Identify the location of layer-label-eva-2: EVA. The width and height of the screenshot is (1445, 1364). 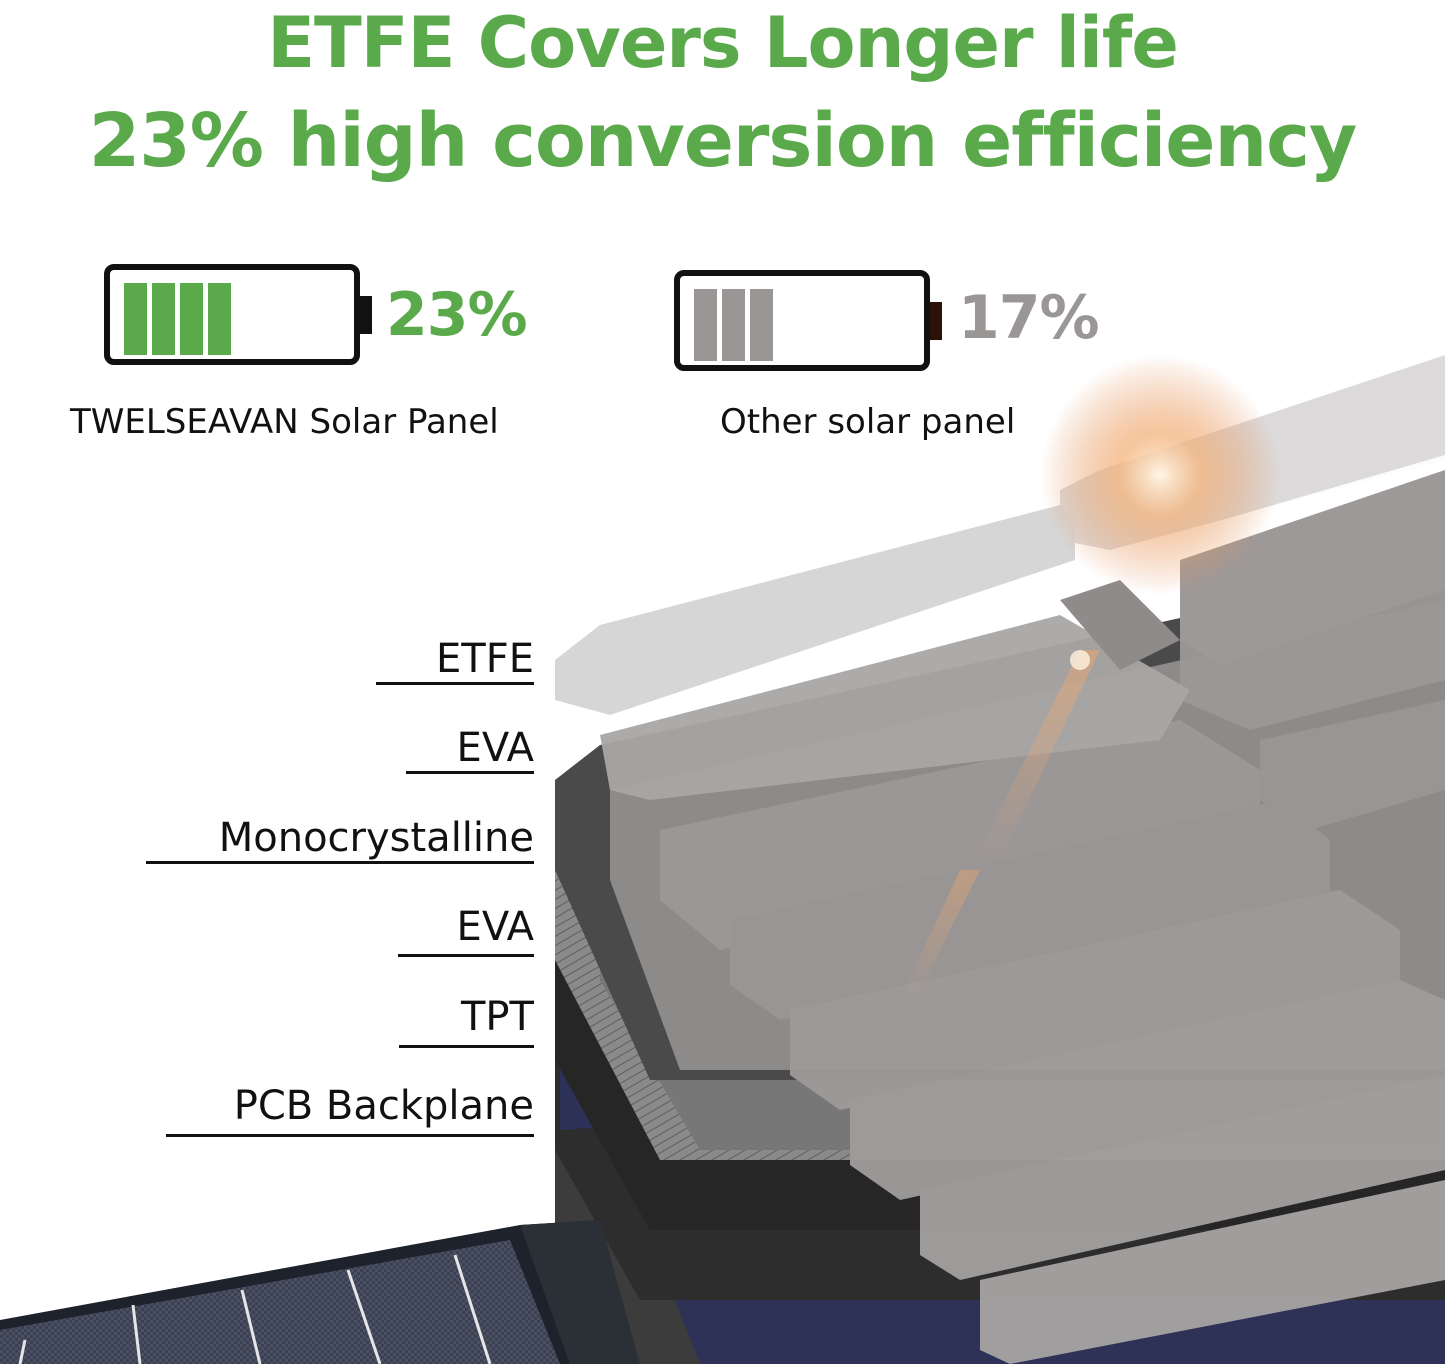
(495, 927).